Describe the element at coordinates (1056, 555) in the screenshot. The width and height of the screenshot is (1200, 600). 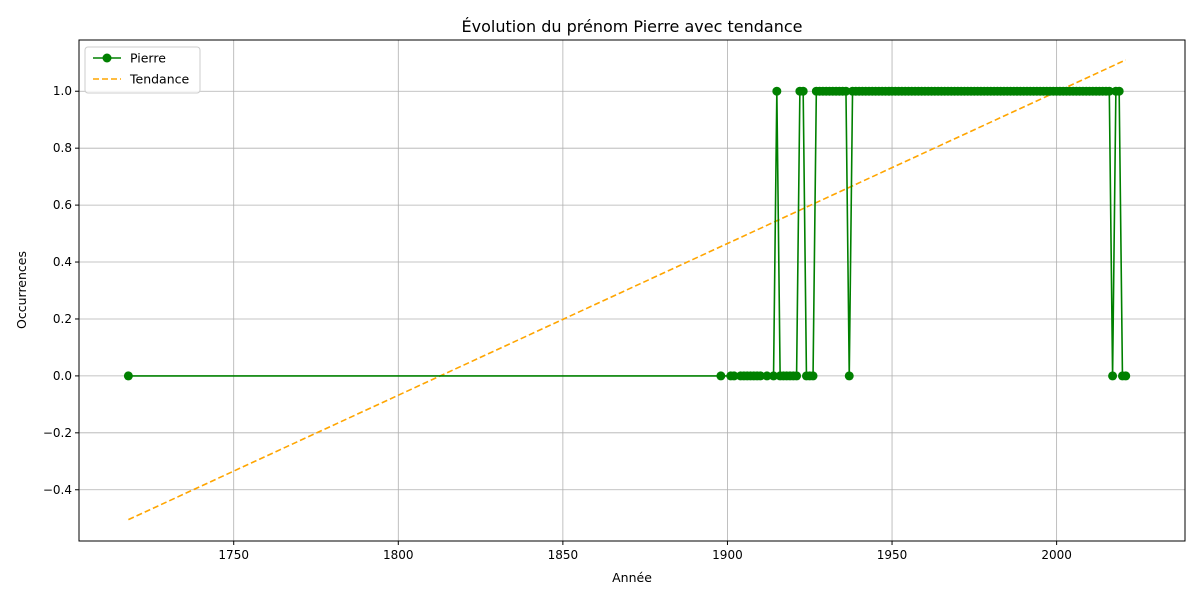
I see `x-tick-label: 2000` at that location.